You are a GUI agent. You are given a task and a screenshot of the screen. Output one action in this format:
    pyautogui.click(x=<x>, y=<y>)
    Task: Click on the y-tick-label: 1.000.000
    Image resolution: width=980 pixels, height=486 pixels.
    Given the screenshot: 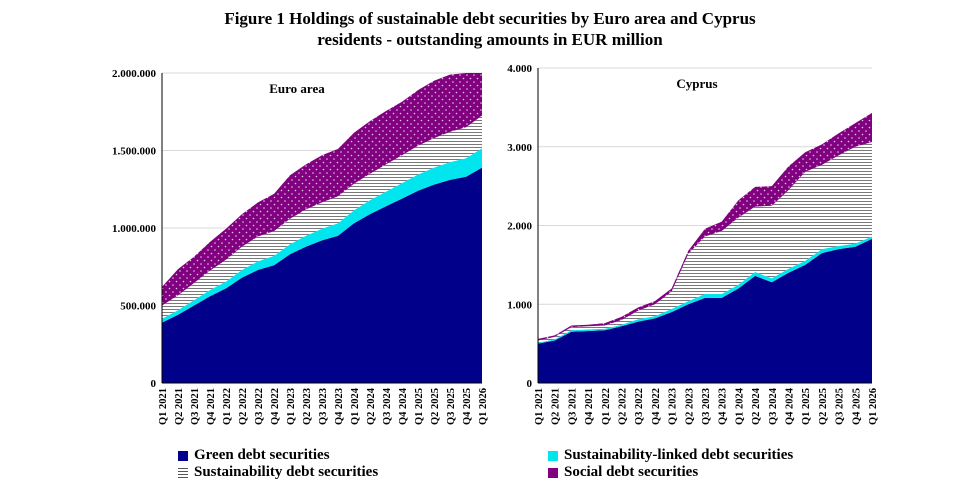 What is the action you would take?
    pyautogui.click(x=134, y=229)
    